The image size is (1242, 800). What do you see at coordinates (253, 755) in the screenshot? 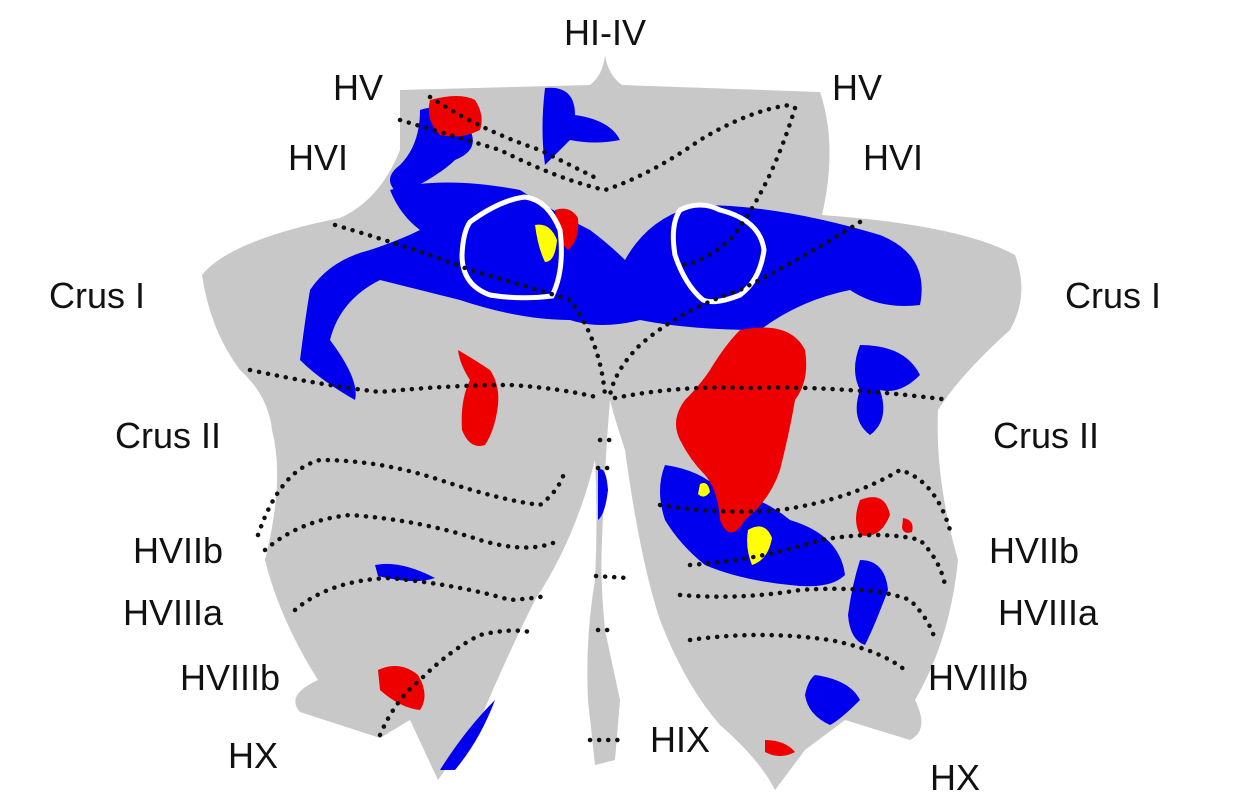
I see `label-hx-left: HX` at bounding box center [253, 755].